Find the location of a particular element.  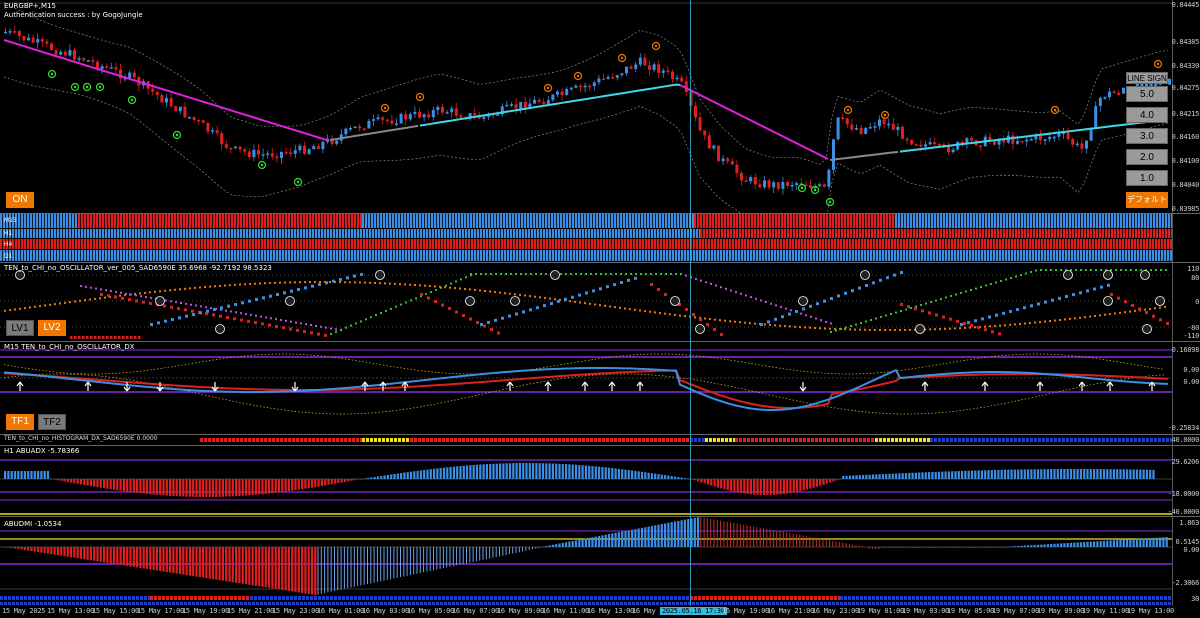

line-sign-button-3: 3.0 is located at coordinates (1147, 136).